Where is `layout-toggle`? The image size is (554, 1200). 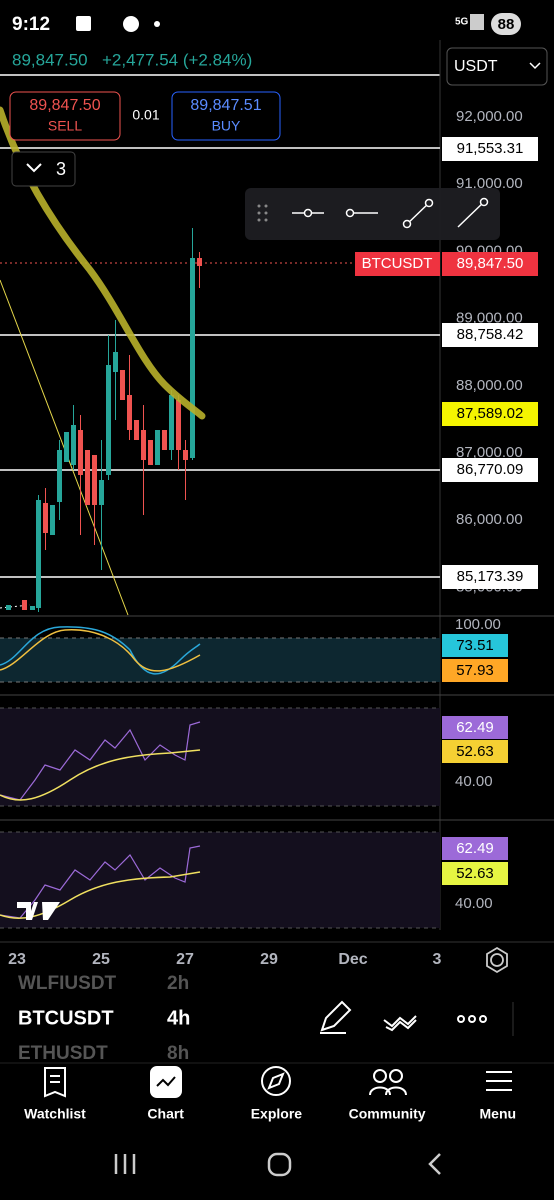 layout-toggle is located at coordinates (43, 169).